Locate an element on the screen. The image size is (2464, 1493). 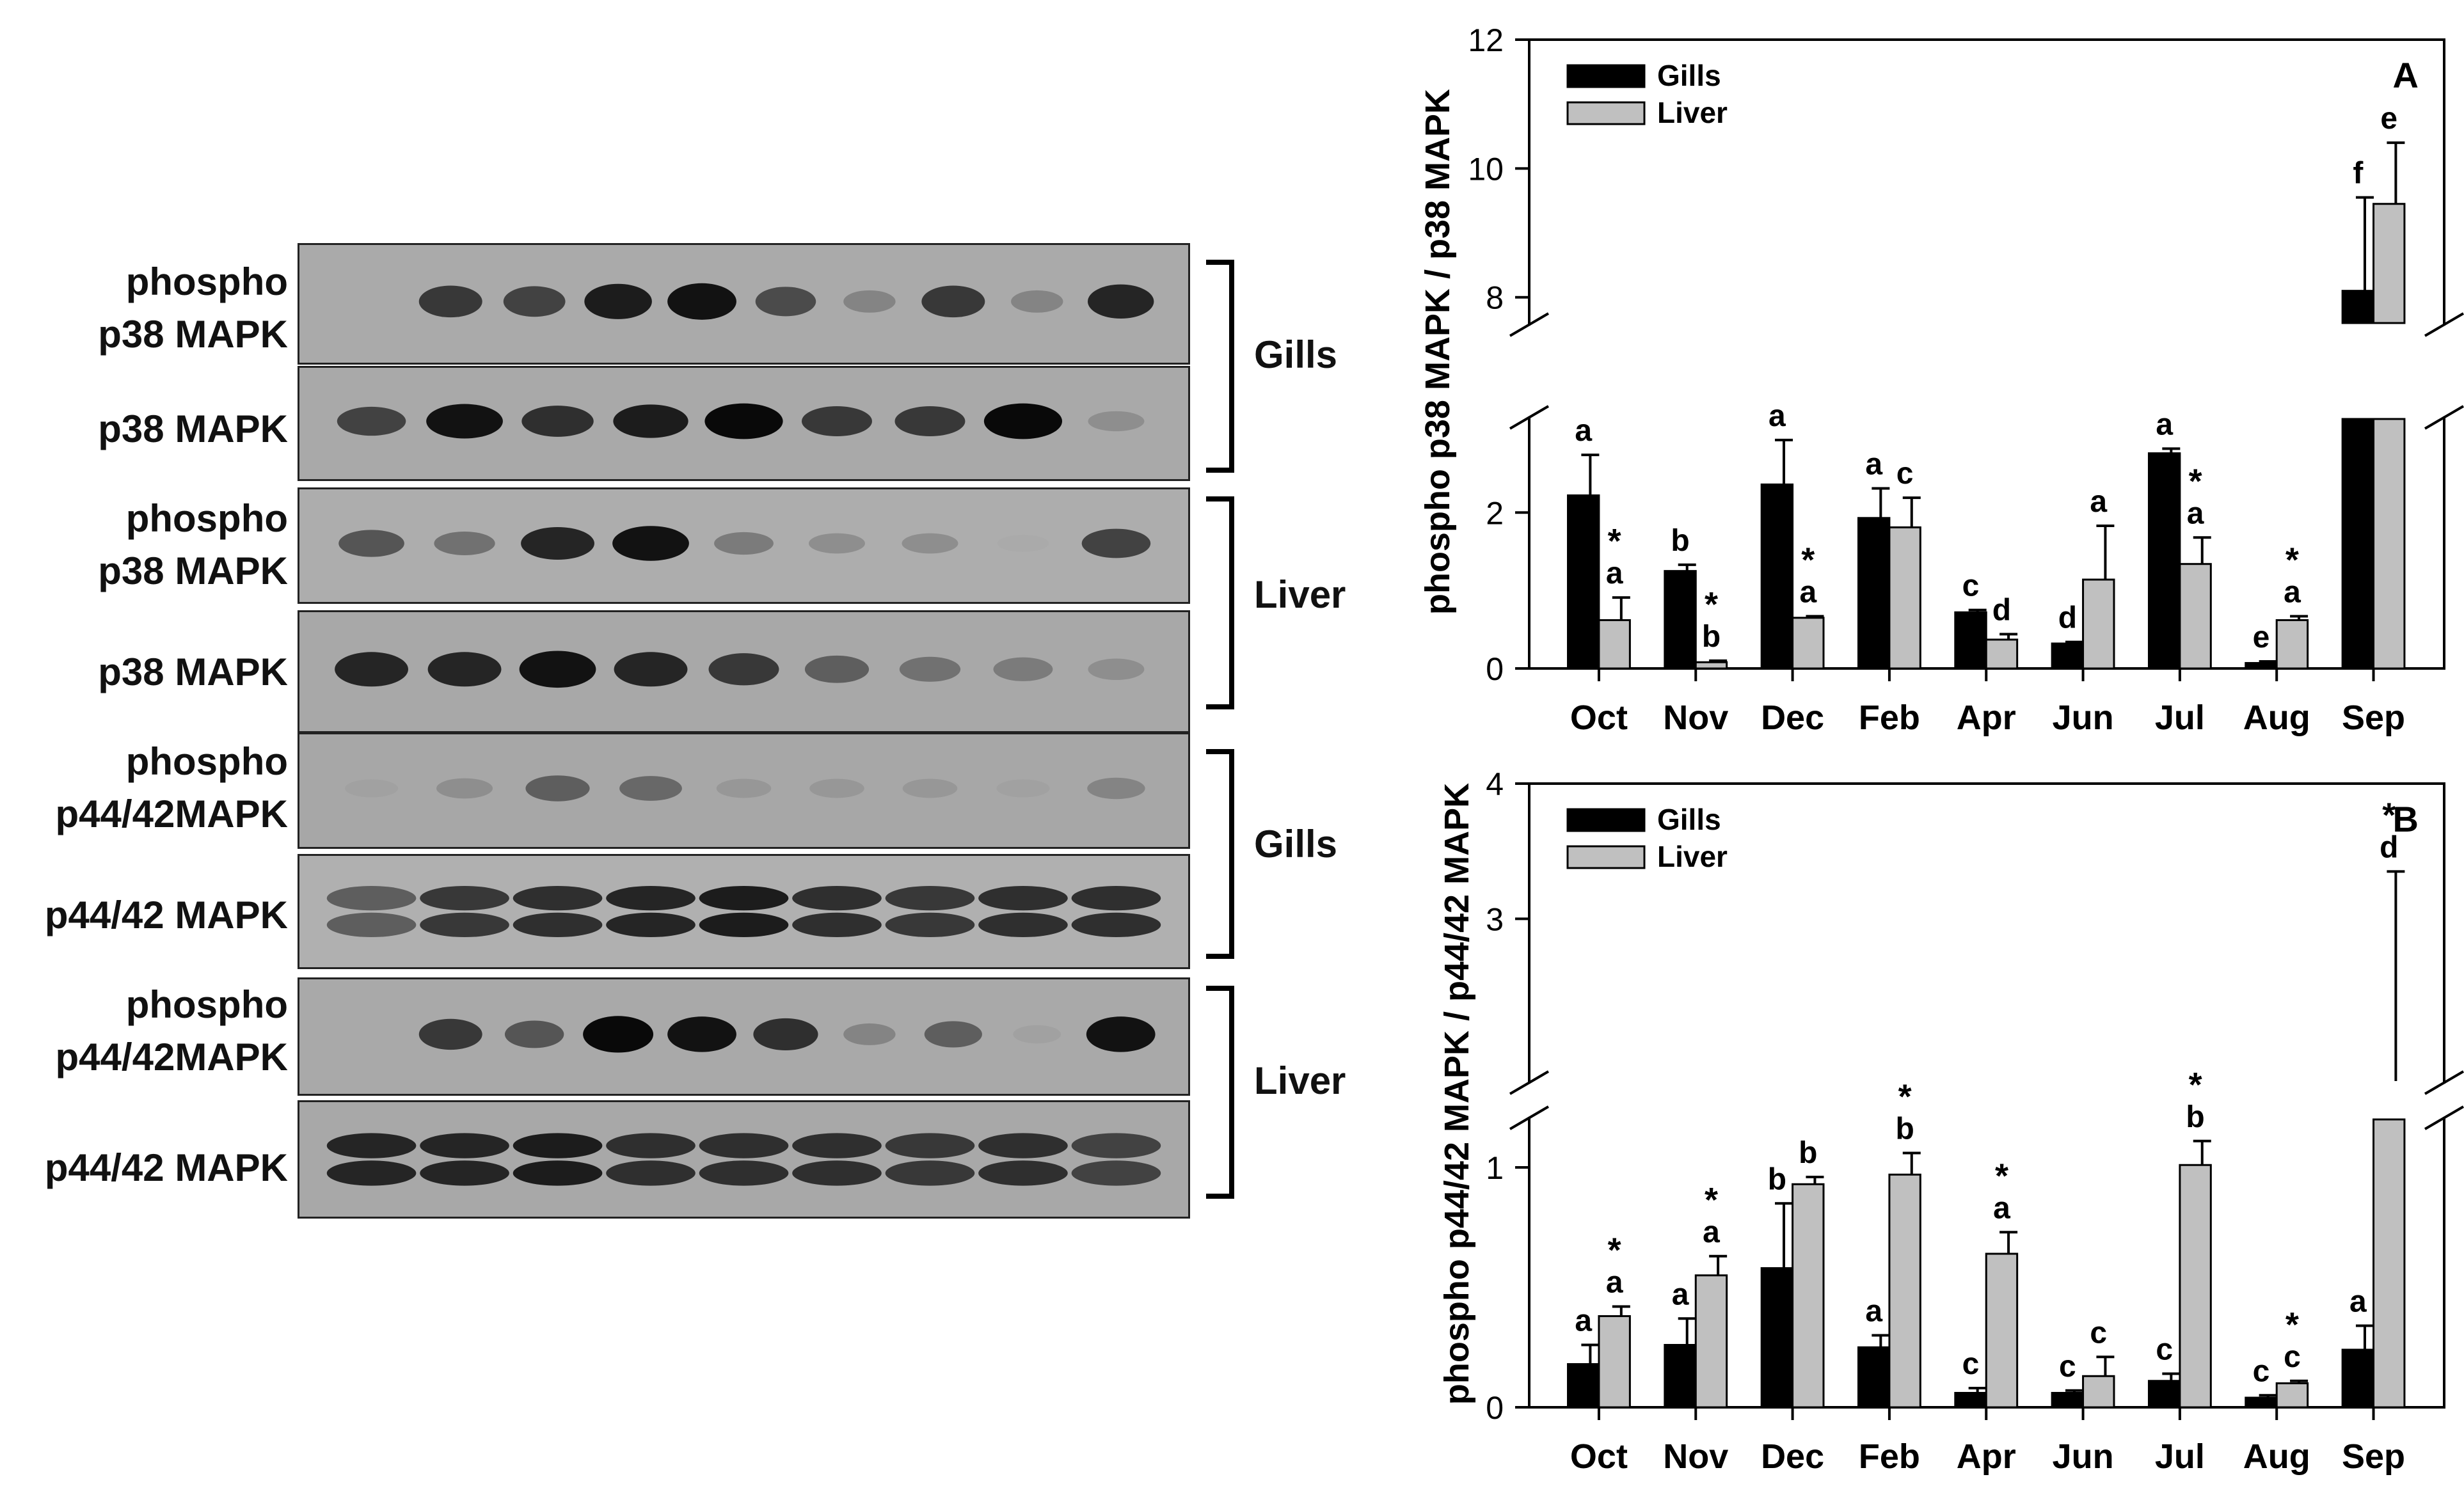
blot-label-line2: p44/42MAPK is located at coordinates (171, 1057).